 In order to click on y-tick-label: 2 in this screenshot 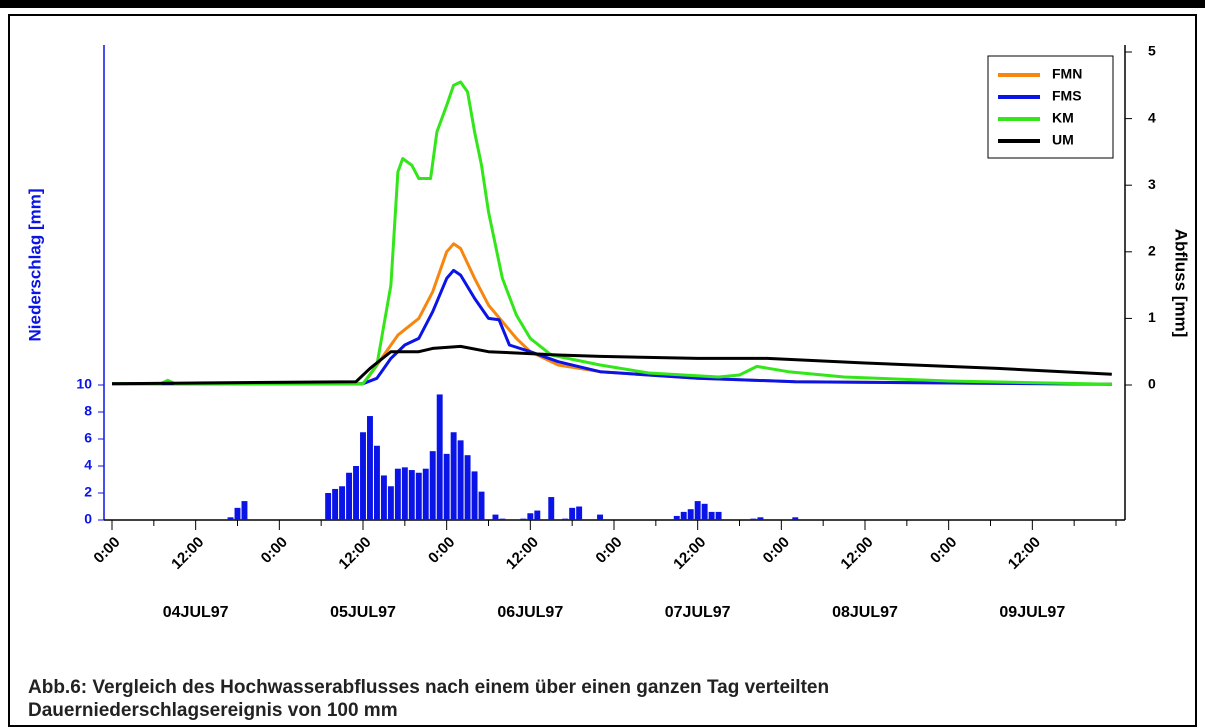, I will do `click(88, 492)`.